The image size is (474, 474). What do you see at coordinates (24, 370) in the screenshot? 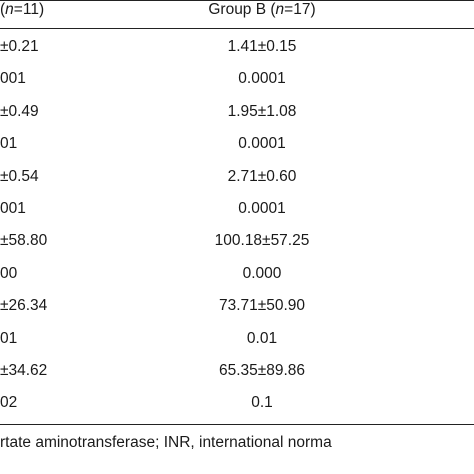
I see `table-cell: ±34.62` at bounding box center [24, 370].